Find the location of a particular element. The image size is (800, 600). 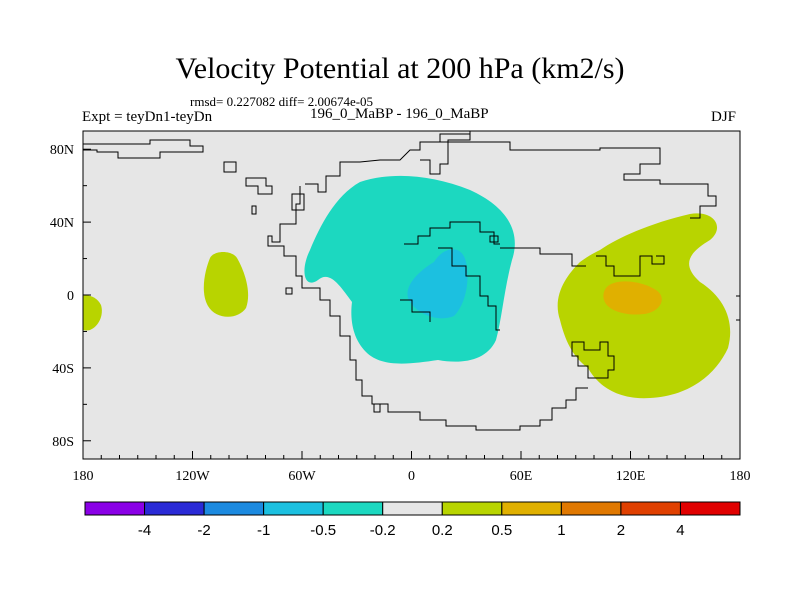

contour-positive-pacific is located at coordinates (226, 284).